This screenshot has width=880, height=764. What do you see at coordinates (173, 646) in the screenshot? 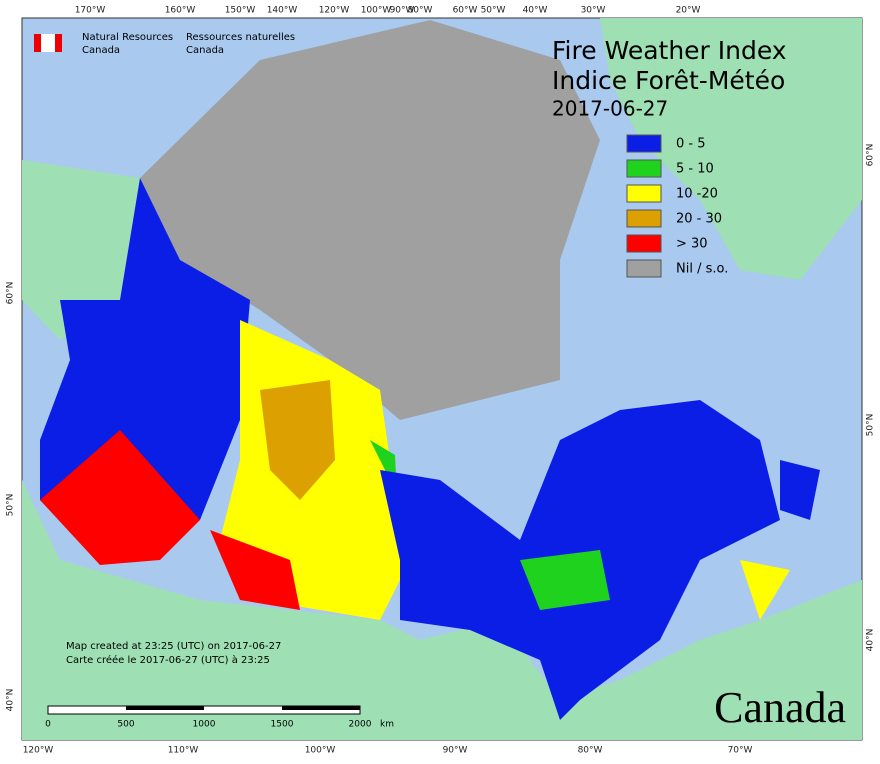
I see `created-en: Map created at 23:25 (UTC) on 2017-06-27` at bounding box center [173, 646].